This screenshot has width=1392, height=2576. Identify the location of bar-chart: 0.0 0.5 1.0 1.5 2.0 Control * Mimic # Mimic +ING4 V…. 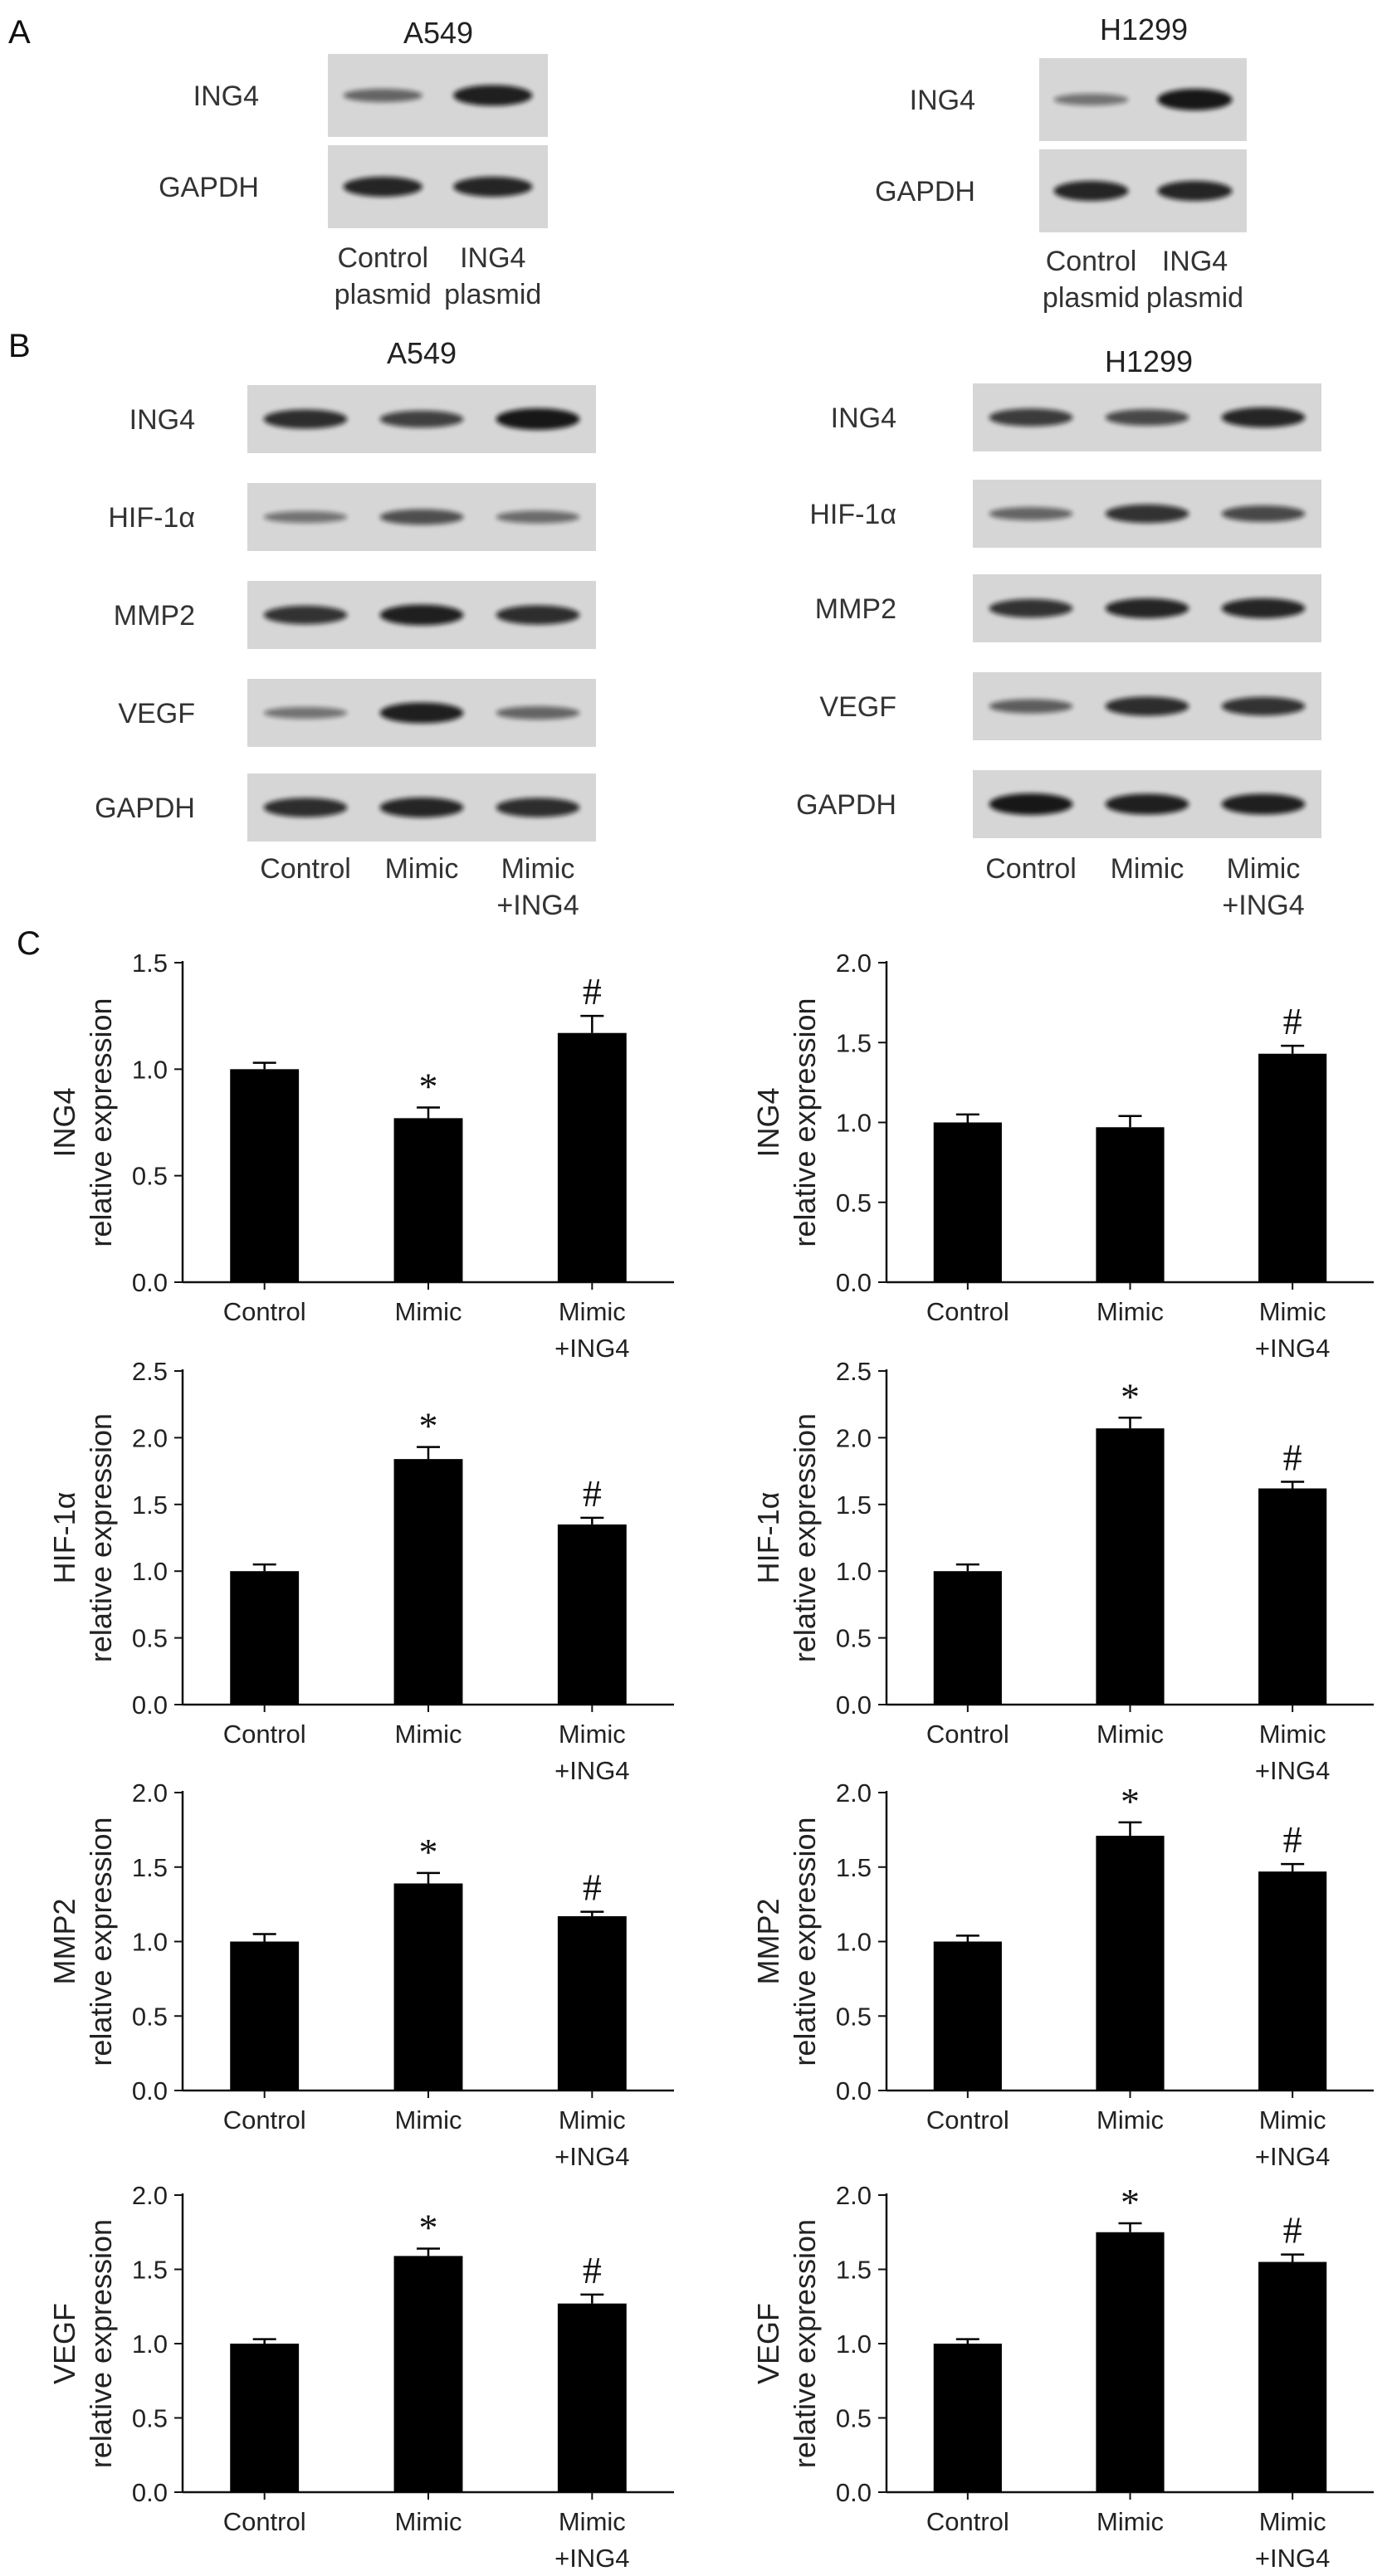
(360, 2377).